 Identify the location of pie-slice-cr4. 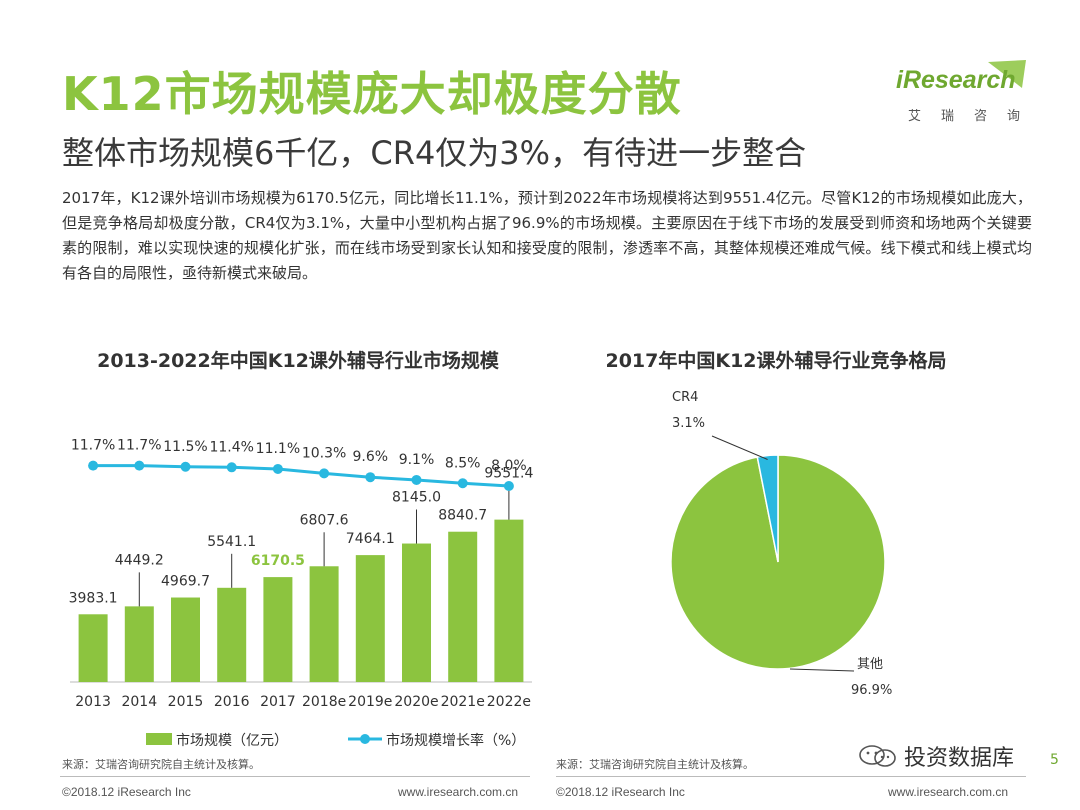
(767, 508).